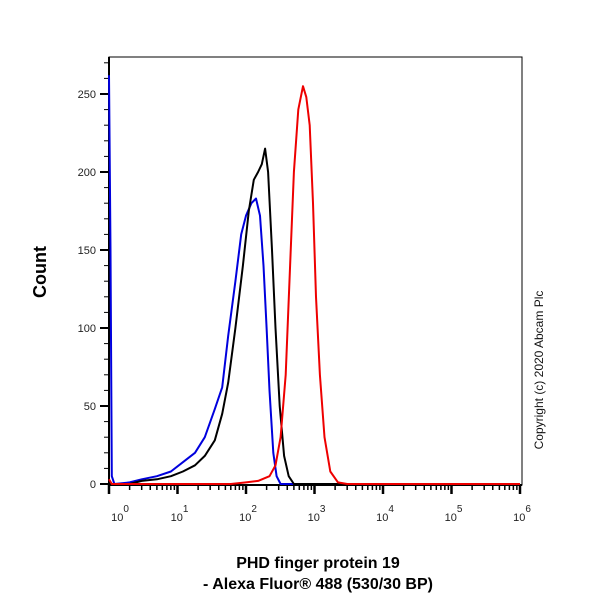 The height and width of the screenshot is (600, 600). What do you see at coordinates (385, 514) in the screenshot?
I see `x-tick-label: 10⁴` at bounding box center [385, 514].